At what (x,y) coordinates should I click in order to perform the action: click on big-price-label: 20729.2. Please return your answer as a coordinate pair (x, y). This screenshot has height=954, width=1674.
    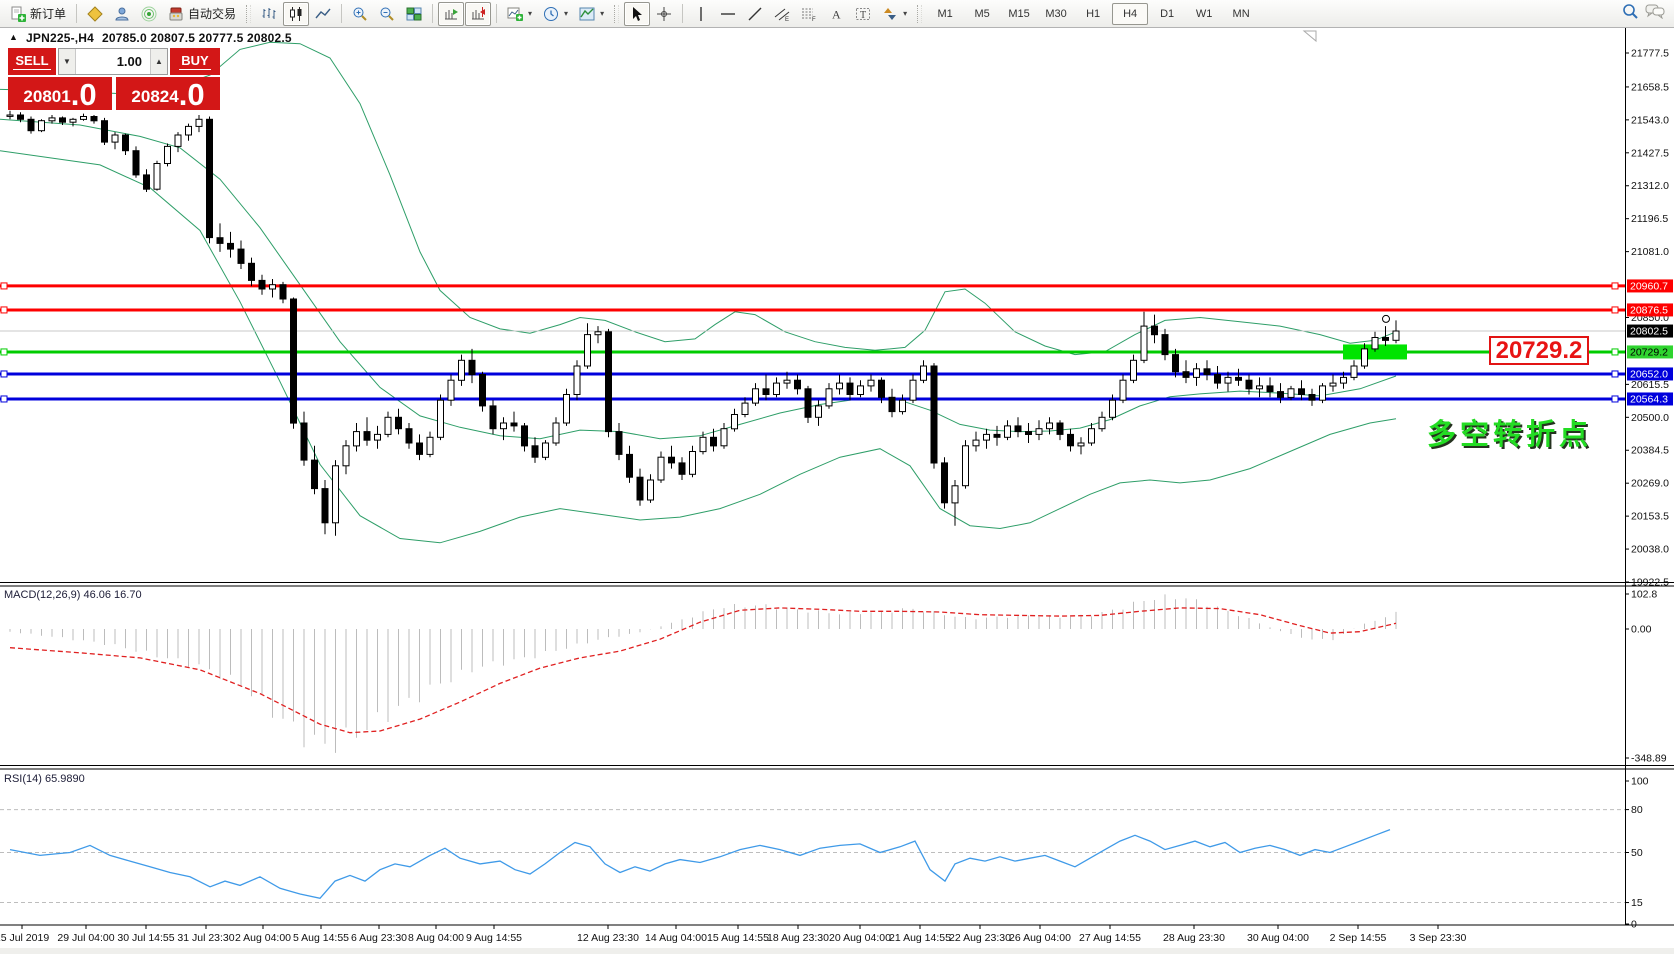
    Looking at the image, I should click on (1539, 350).